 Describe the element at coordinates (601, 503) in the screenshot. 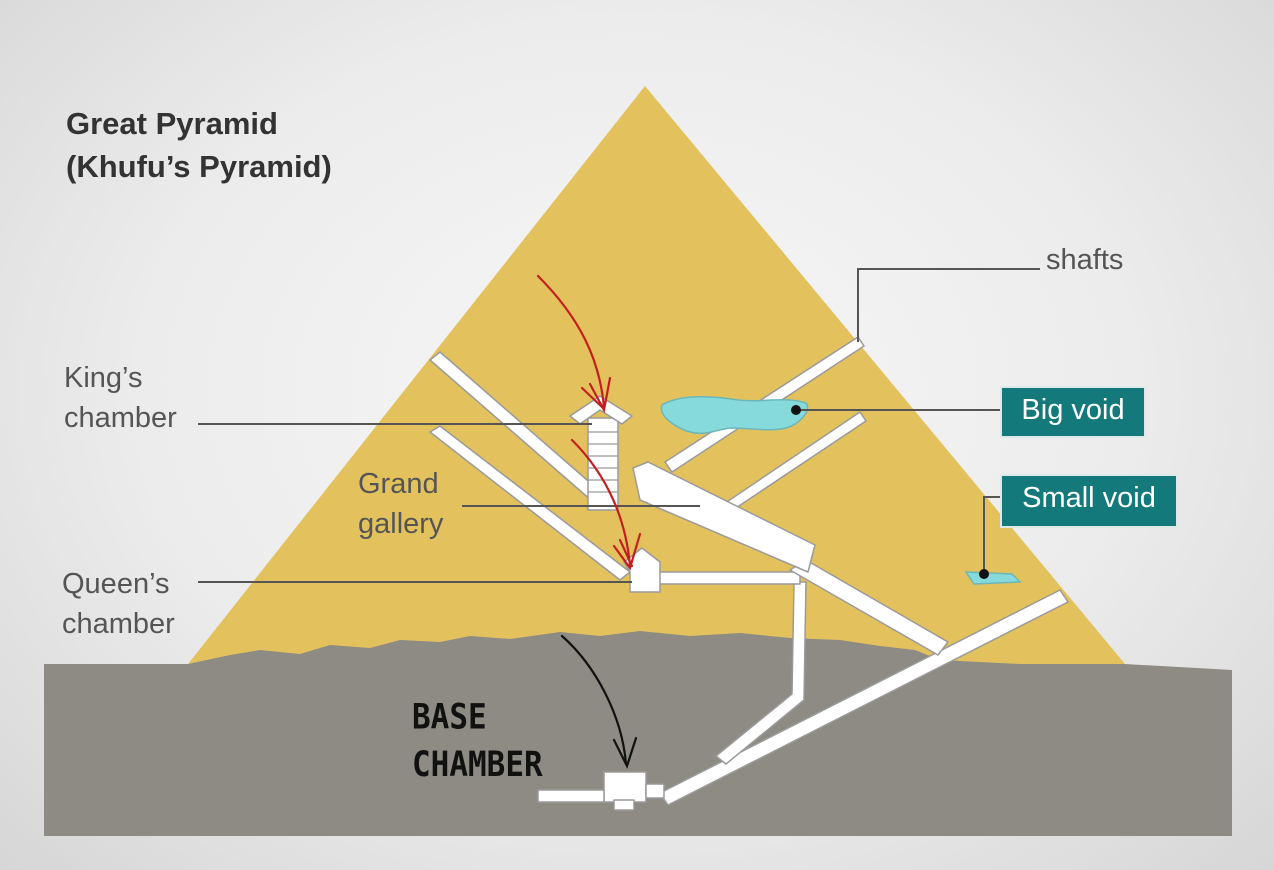

I see `red-arrow-queens` at that location.